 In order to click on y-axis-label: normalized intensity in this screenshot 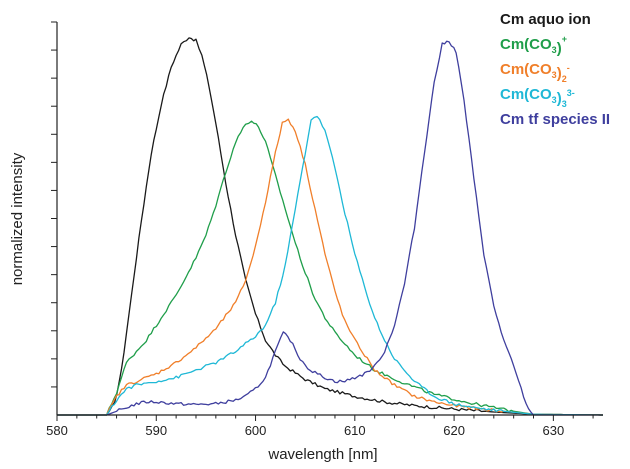, I will do `click(17, 218)`.